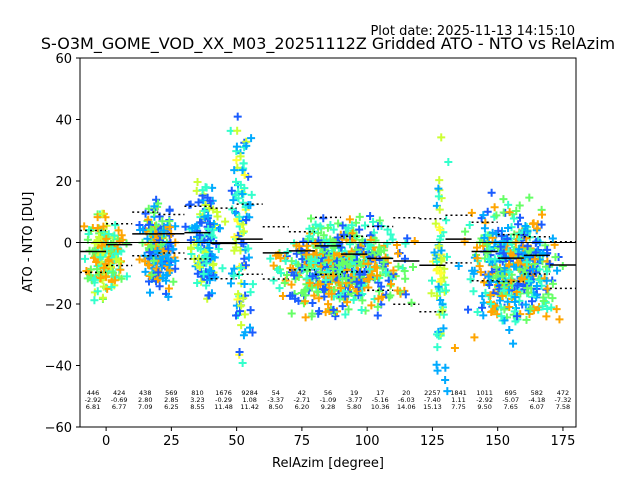  I want to click on bin-mean-label: -6.03, so click(406, 400).